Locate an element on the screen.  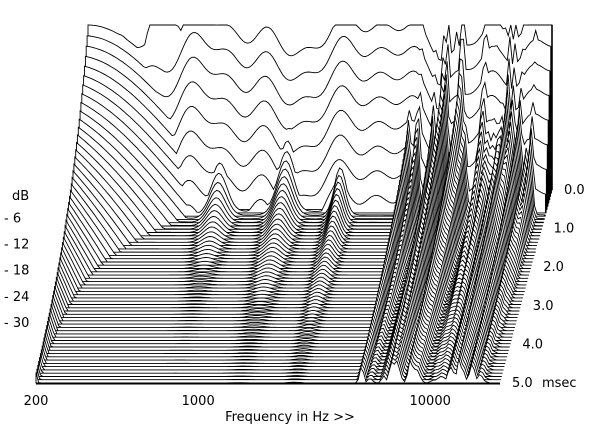
z-tick-label: 2.0 is located at coordinates (553, 267).